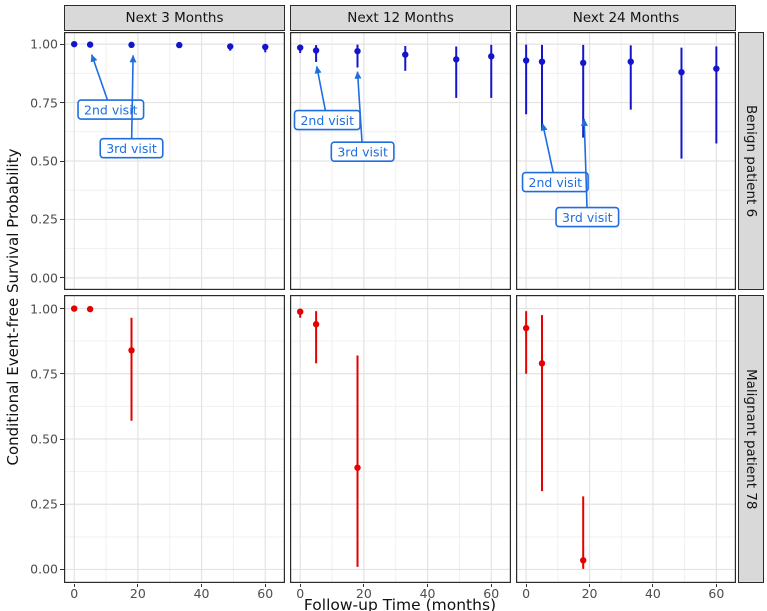  Describe the element at coordinates (526, 593) in the screenshot. I see `x-tick-label: 0` at that location.